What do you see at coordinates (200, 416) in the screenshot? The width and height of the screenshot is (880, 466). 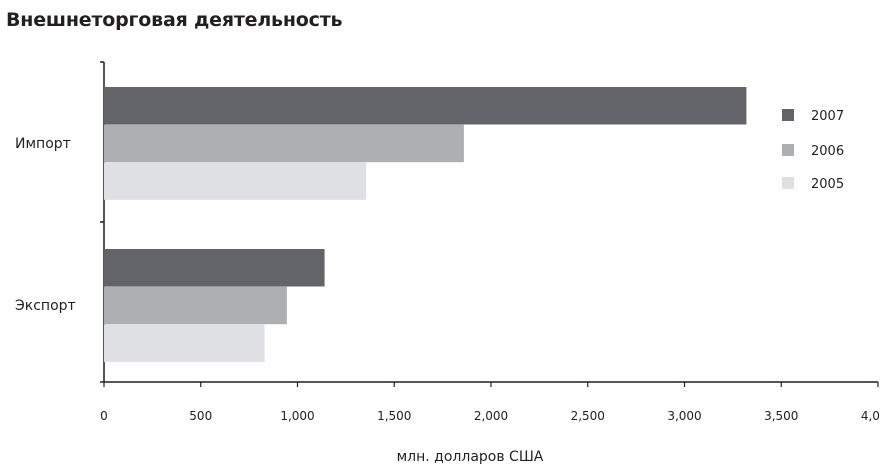 I see `x-tick-label: 500` at bounding box center [200, 416].